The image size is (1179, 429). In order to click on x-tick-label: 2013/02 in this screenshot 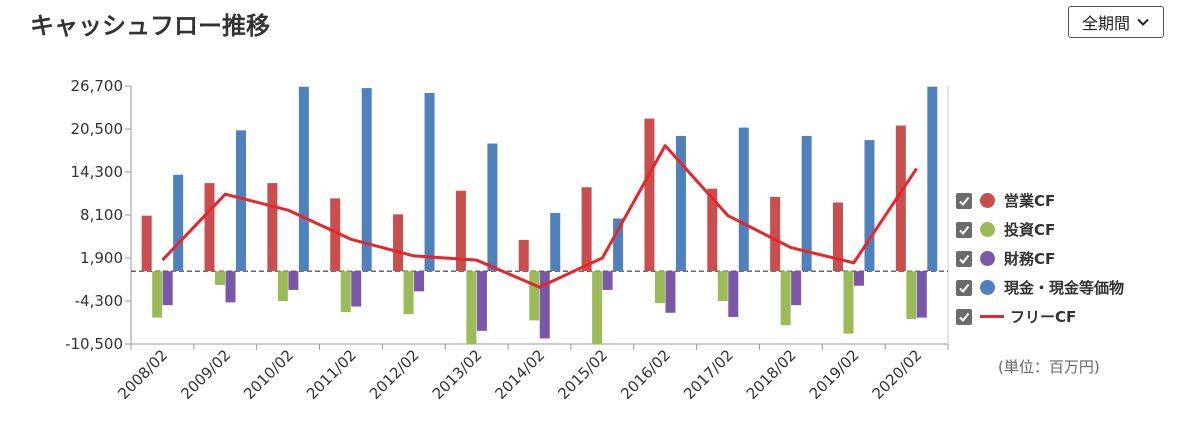, I will do `click(457, 374)`.